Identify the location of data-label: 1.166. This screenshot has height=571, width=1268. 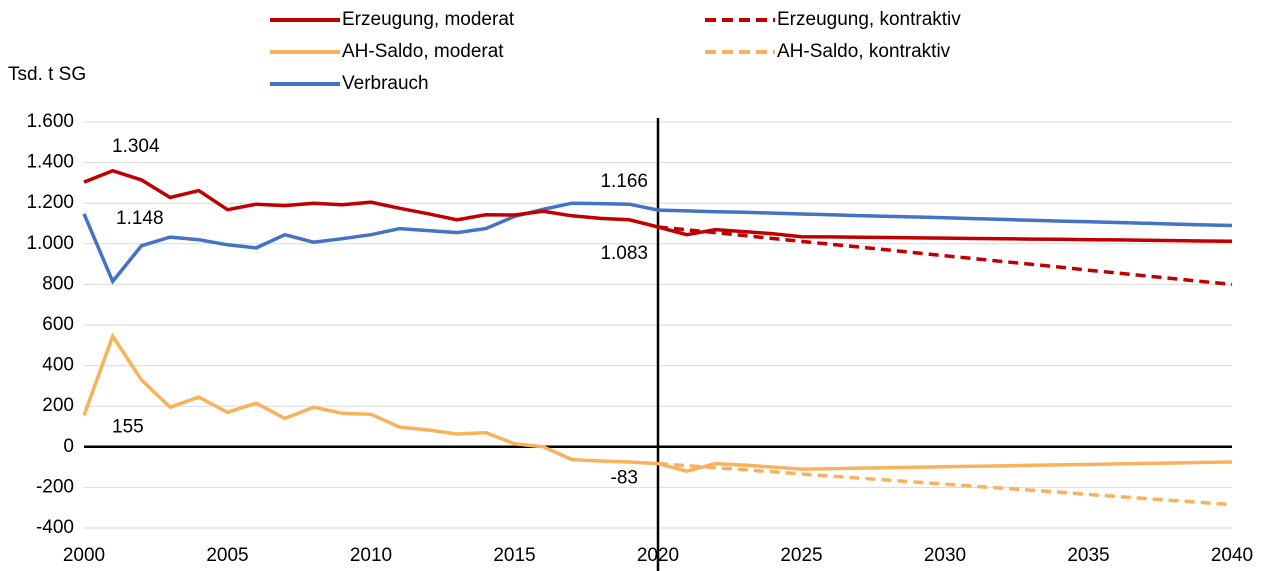
(624, 181).